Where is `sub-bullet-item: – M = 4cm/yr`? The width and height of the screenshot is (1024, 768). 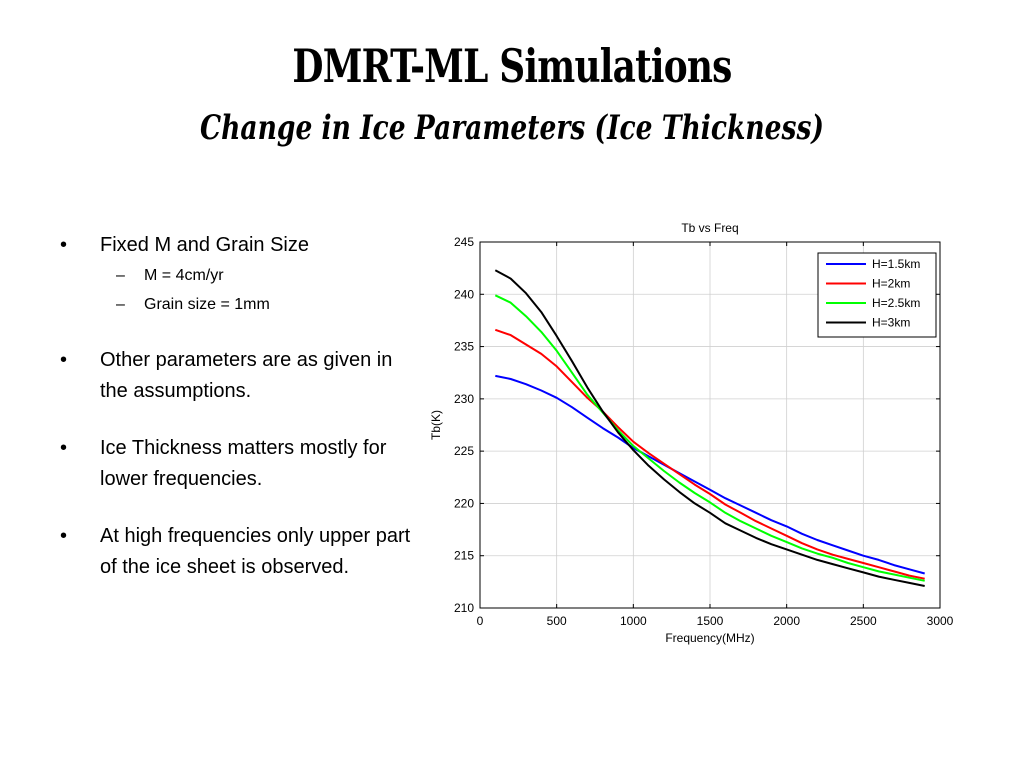
sub-bullet-item: – M = 4cm/yr is located at coordinates (238, 275).